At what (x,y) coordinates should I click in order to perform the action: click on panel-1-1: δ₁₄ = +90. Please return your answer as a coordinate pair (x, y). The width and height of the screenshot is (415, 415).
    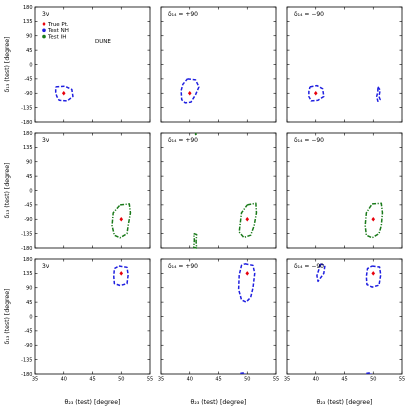
    Looking at the image, I should click on (218, 190).